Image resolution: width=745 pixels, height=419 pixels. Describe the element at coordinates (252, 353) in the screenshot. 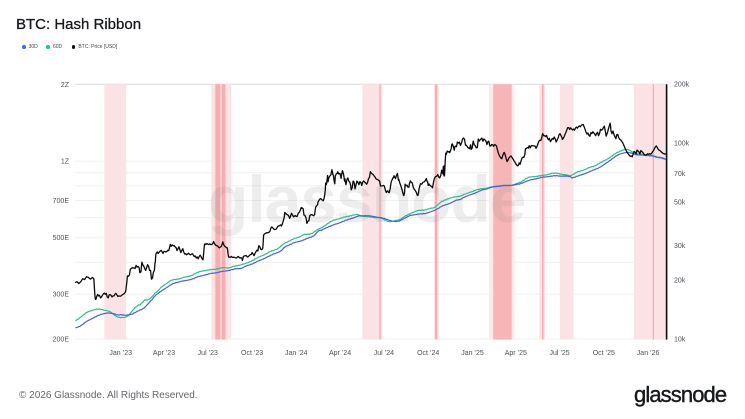

I see `svg-text: Oct ’23` at that location.